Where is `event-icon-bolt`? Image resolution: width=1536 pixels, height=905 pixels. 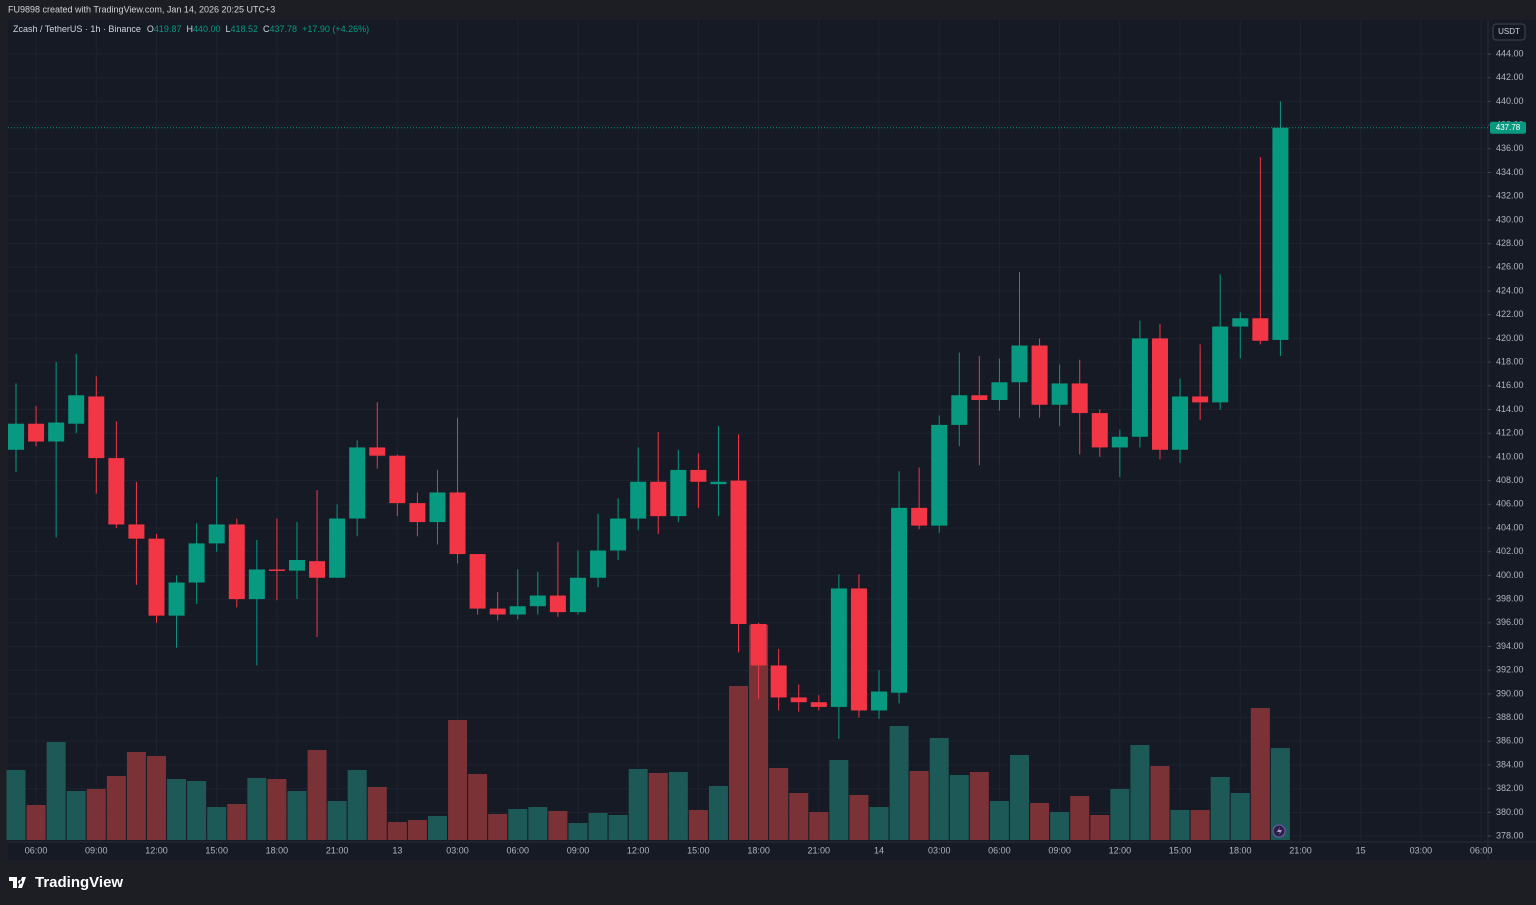
event-icon-bolt is located at coordinates (1279, 831).